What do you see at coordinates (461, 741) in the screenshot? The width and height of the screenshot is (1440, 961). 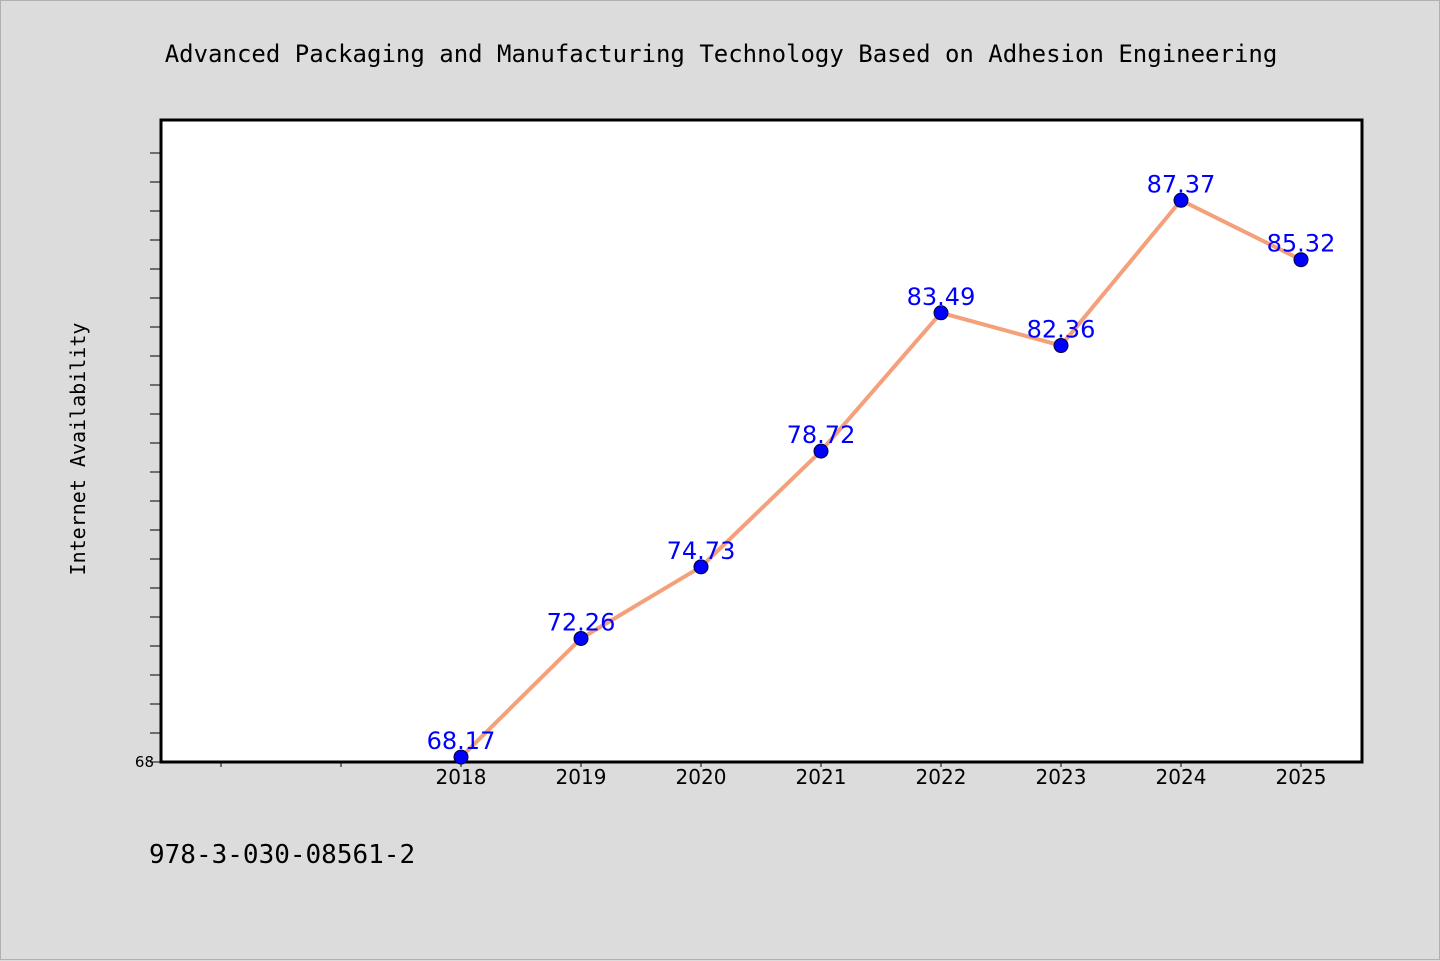 I see `data-label: 68.17` at bounding box center [461, 741].